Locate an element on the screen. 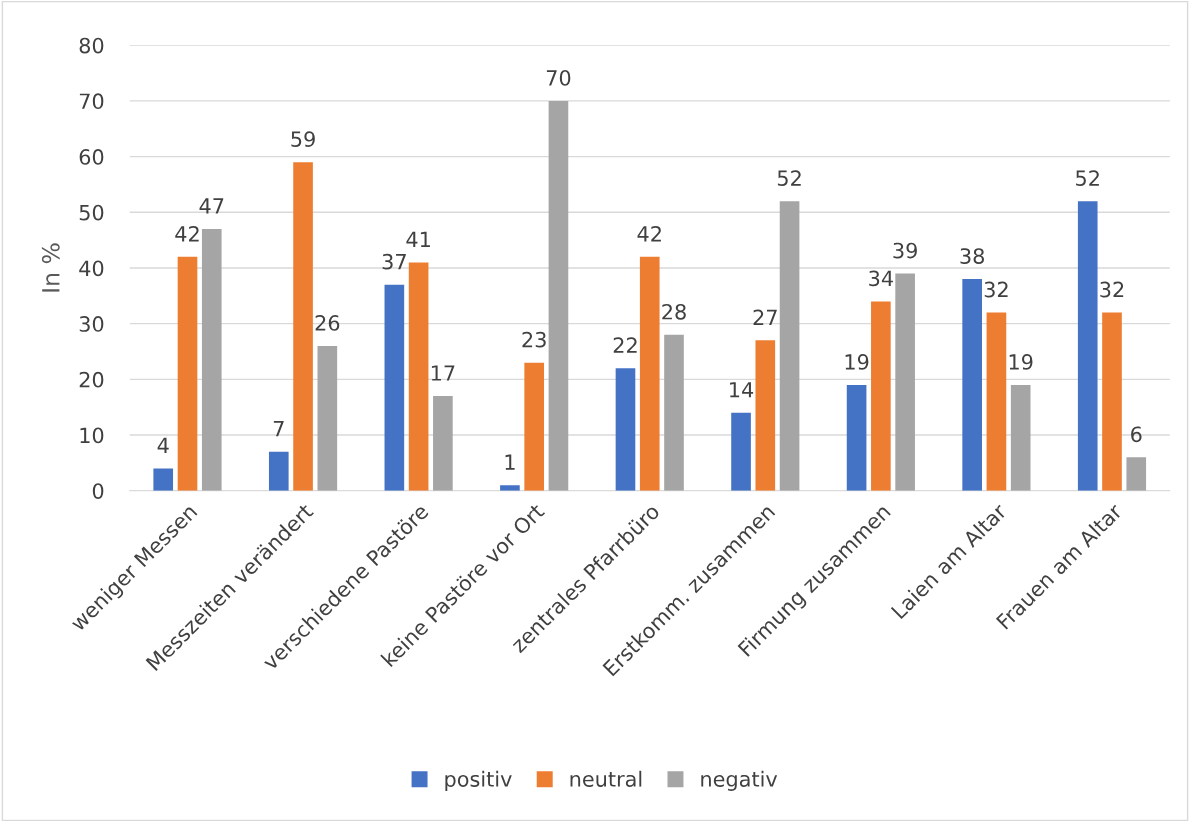 The image size is (1190, 822). data-label: 27 is located at coordinates (765, 317).